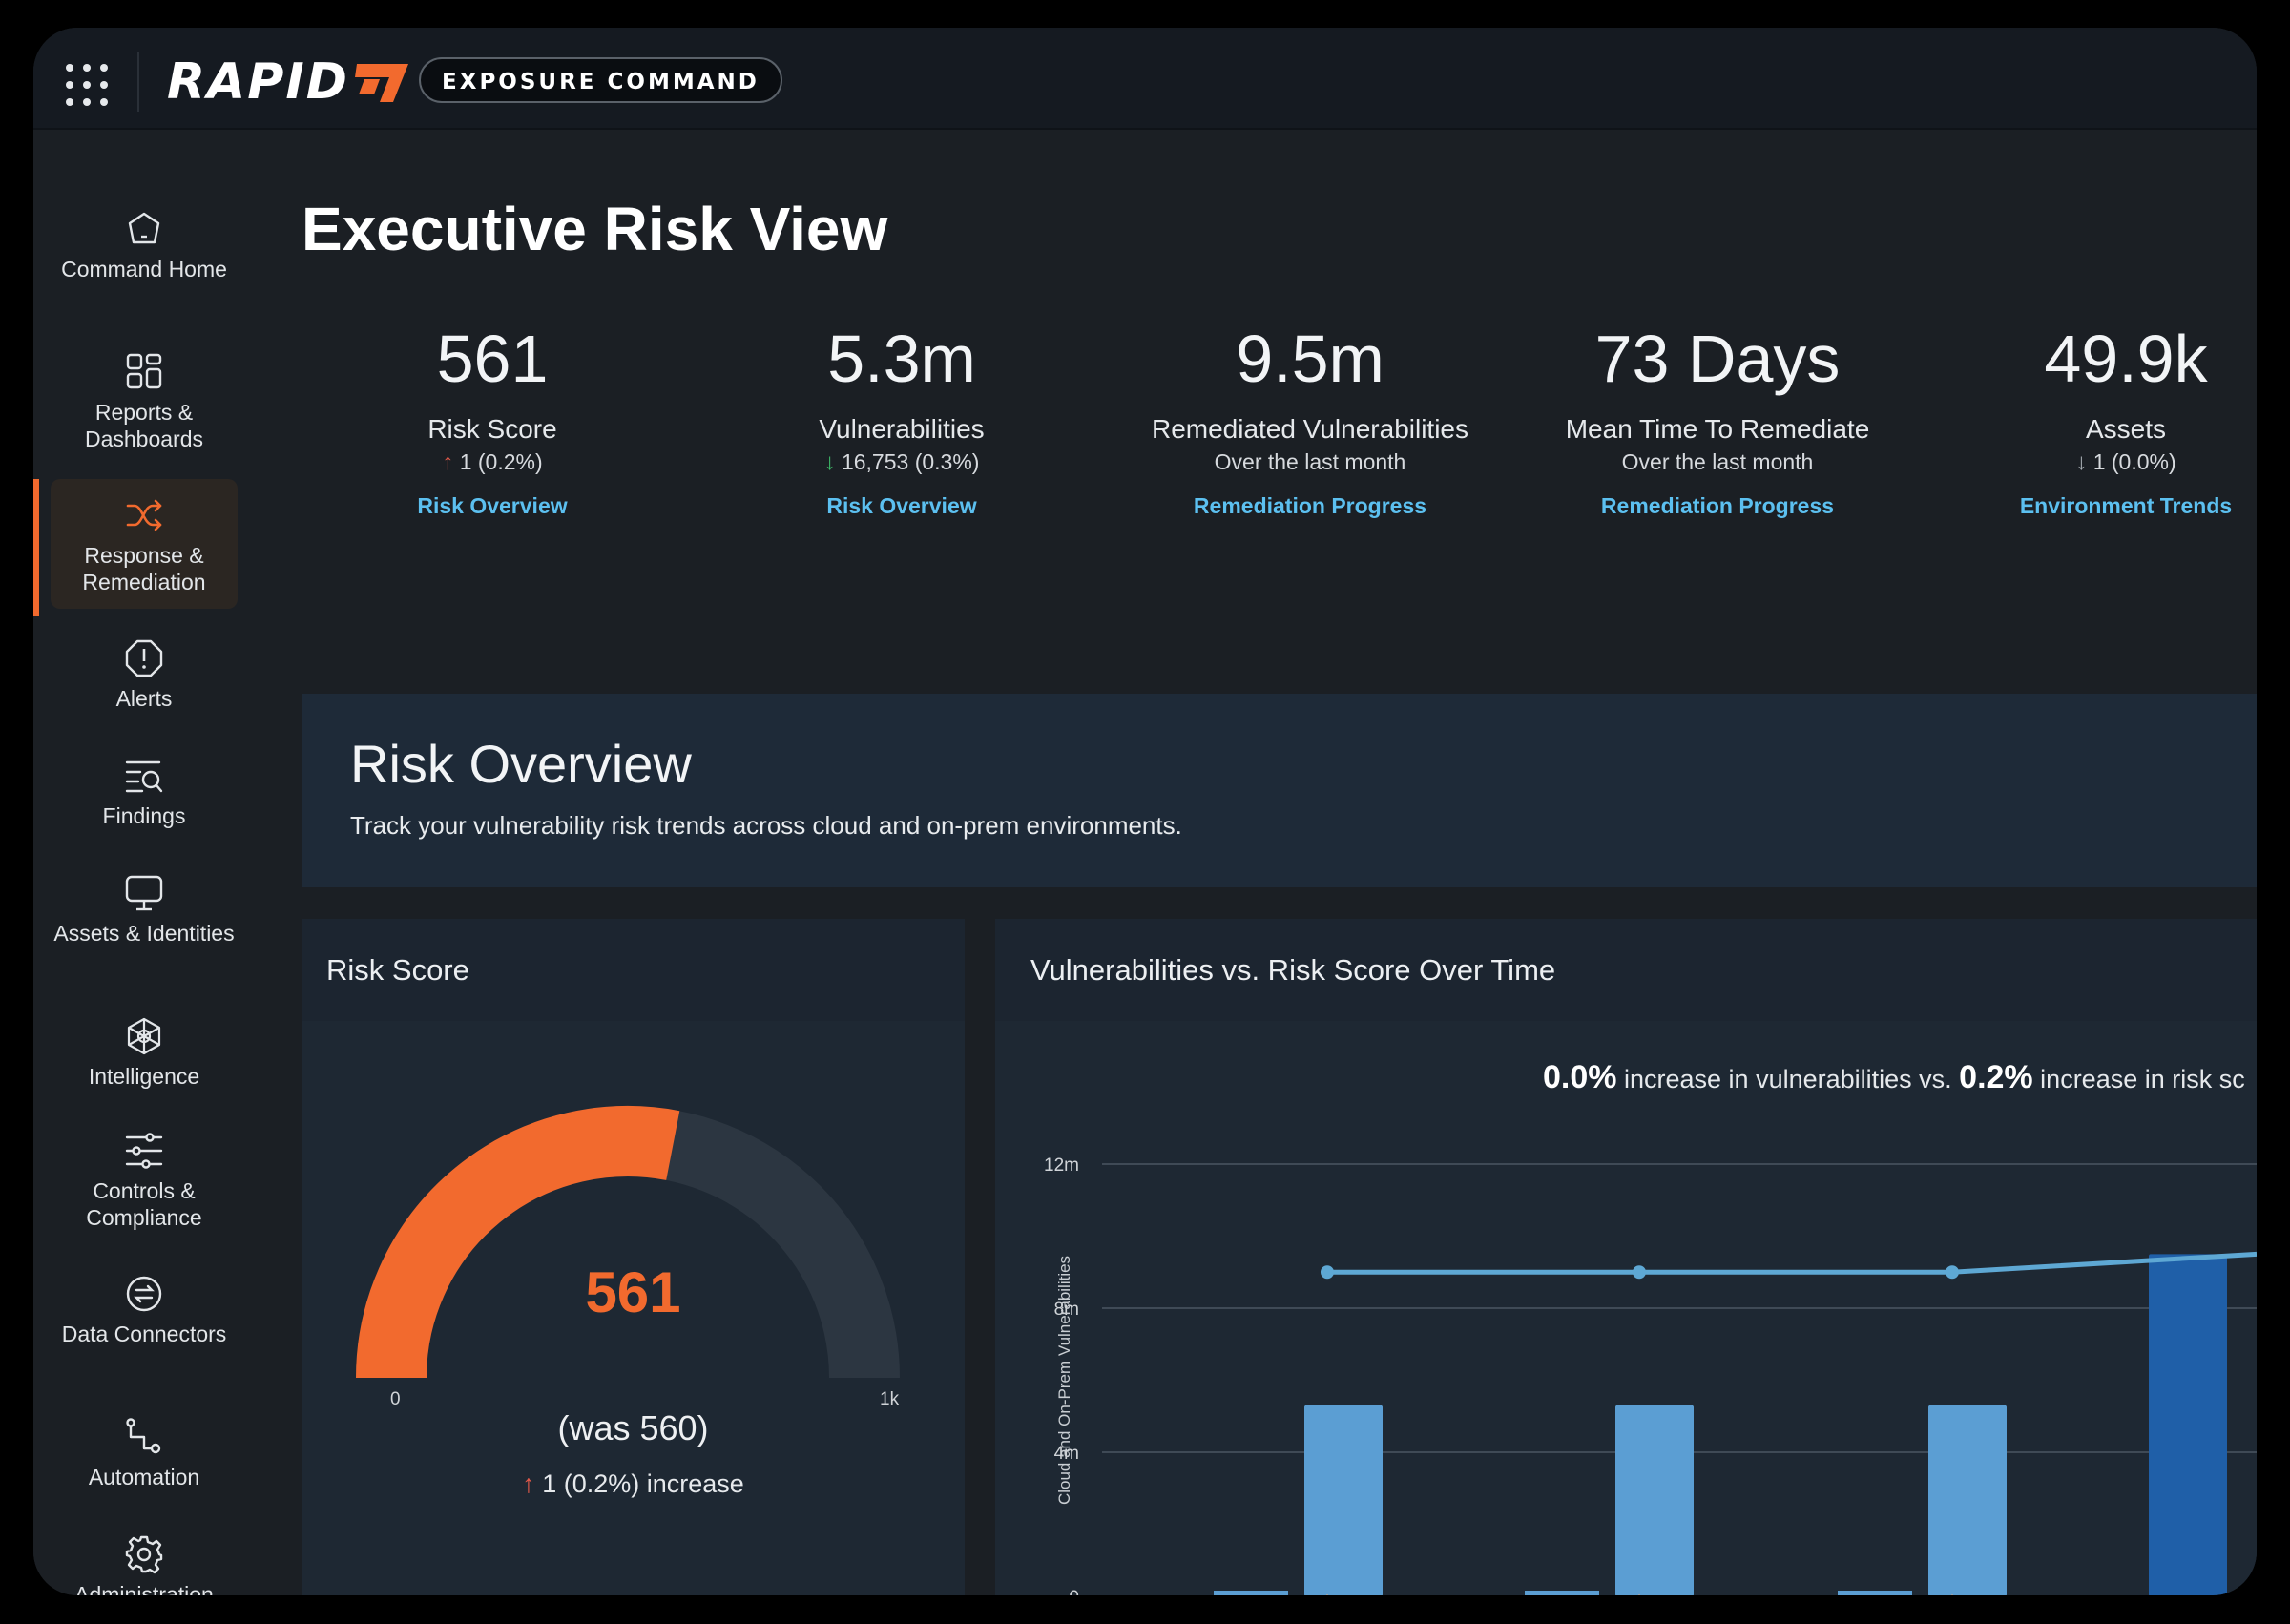  I want to click on sidebar-item-command-home: Command Home, so click(145, 245).